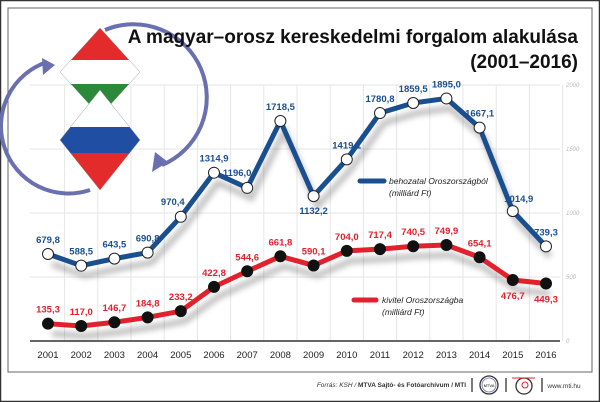 The width and height of the screenshot is (600, 402). What do you see at coordinates (313, 211) in the screenshot?
I see `data-label: 1132,2` at bounding box center [313, 211].